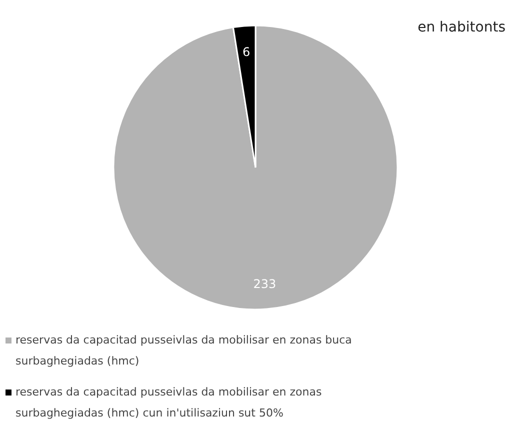 This screenshot has width=527, height=432. What do you see at coordinates (184, 351) in the screenshot?
I see `legend-label: reservas da capacitad pusseivlas da mobilisar en zonas buca surbaghegiadas (hmc)` at bounding box center [184, 351].